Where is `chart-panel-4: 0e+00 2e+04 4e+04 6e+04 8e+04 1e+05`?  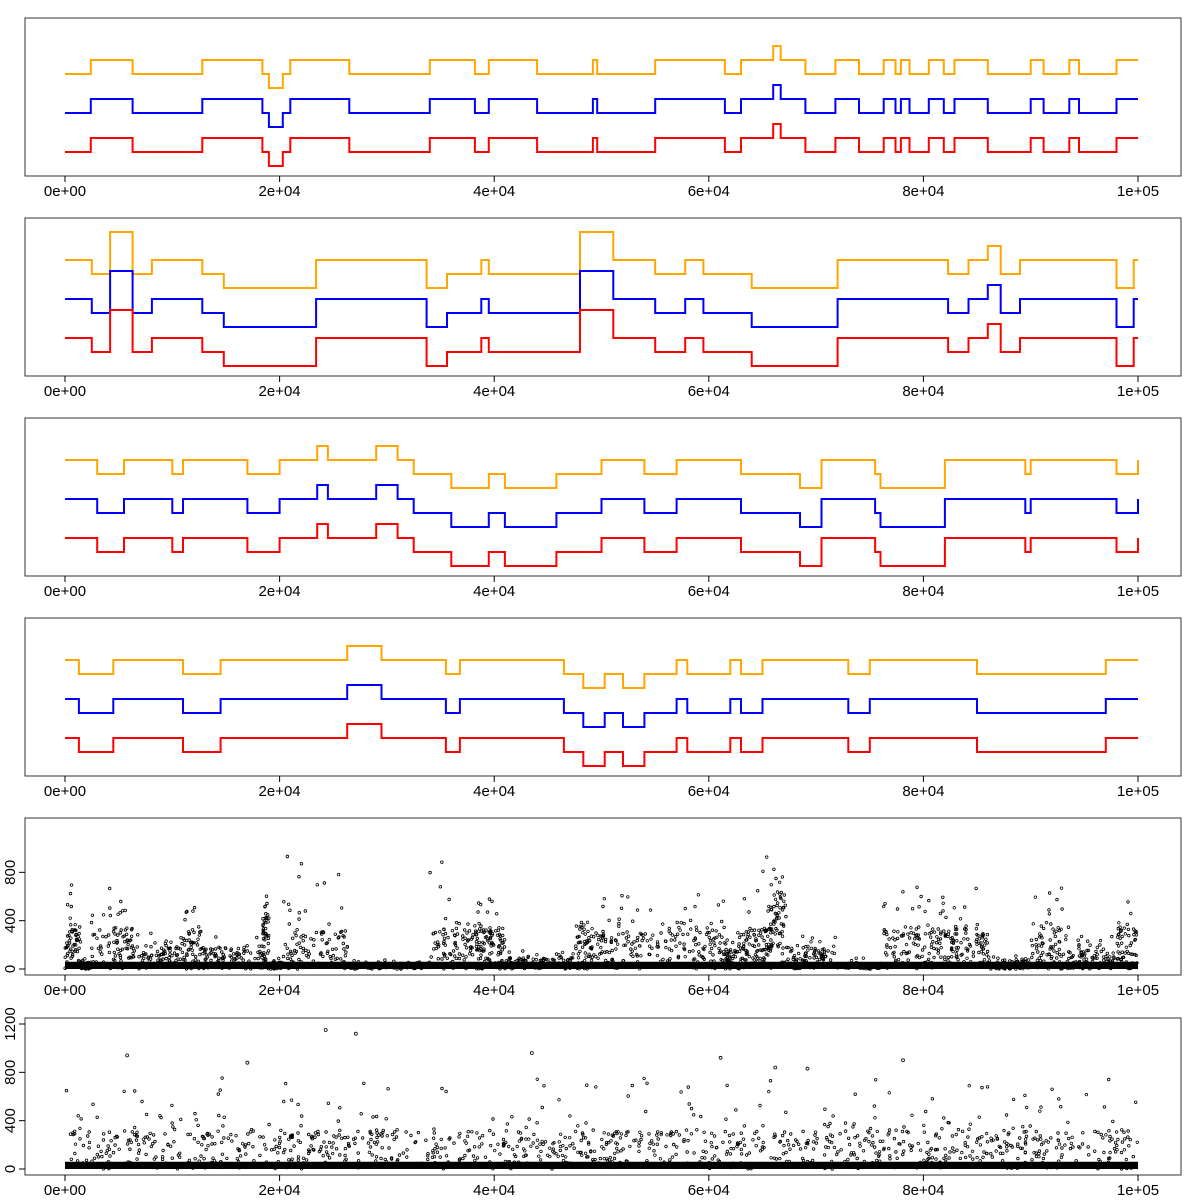
chart-panel-4: 0e+00 2e+04 4e+04 6e+04 8e+04 1e+05 is located at coordinates (603, 708).